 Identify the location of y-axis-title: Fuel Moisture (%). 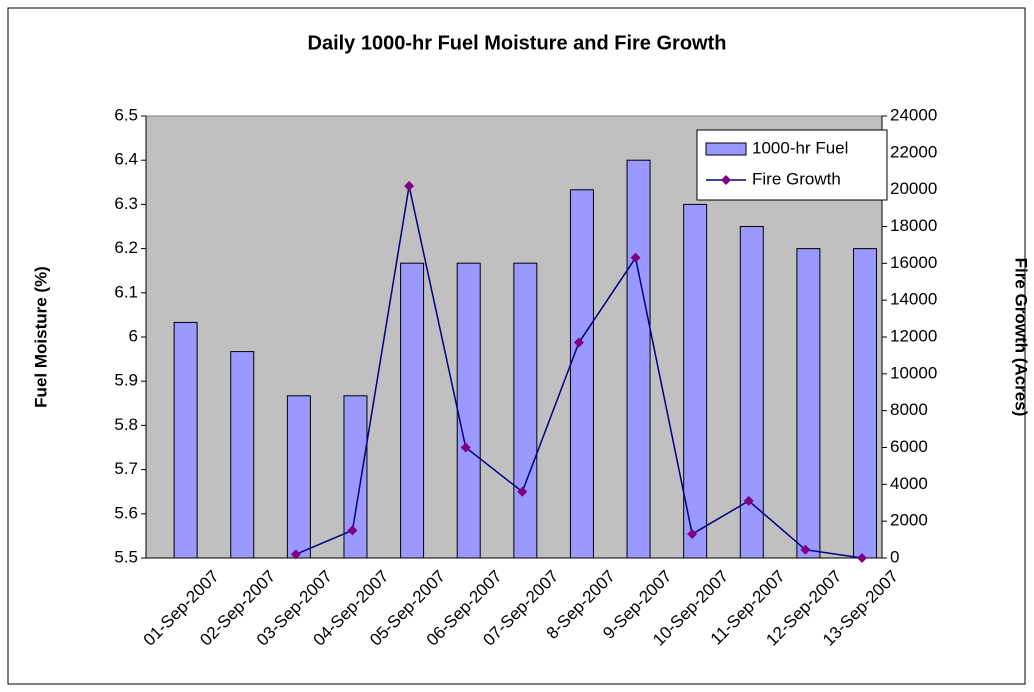
(40, 337).